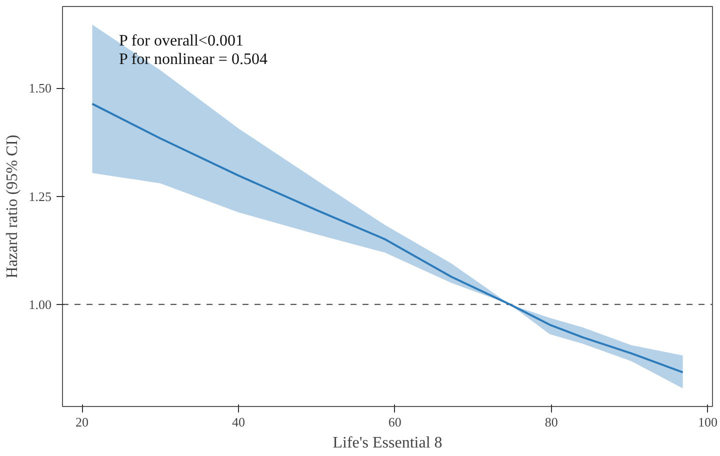 This screenshot has width=720, height=456. What do you see at coordinates (40, 304) in the screenshot?
I see `y-tick-label: 1.00` at bounding box center [40, 304].